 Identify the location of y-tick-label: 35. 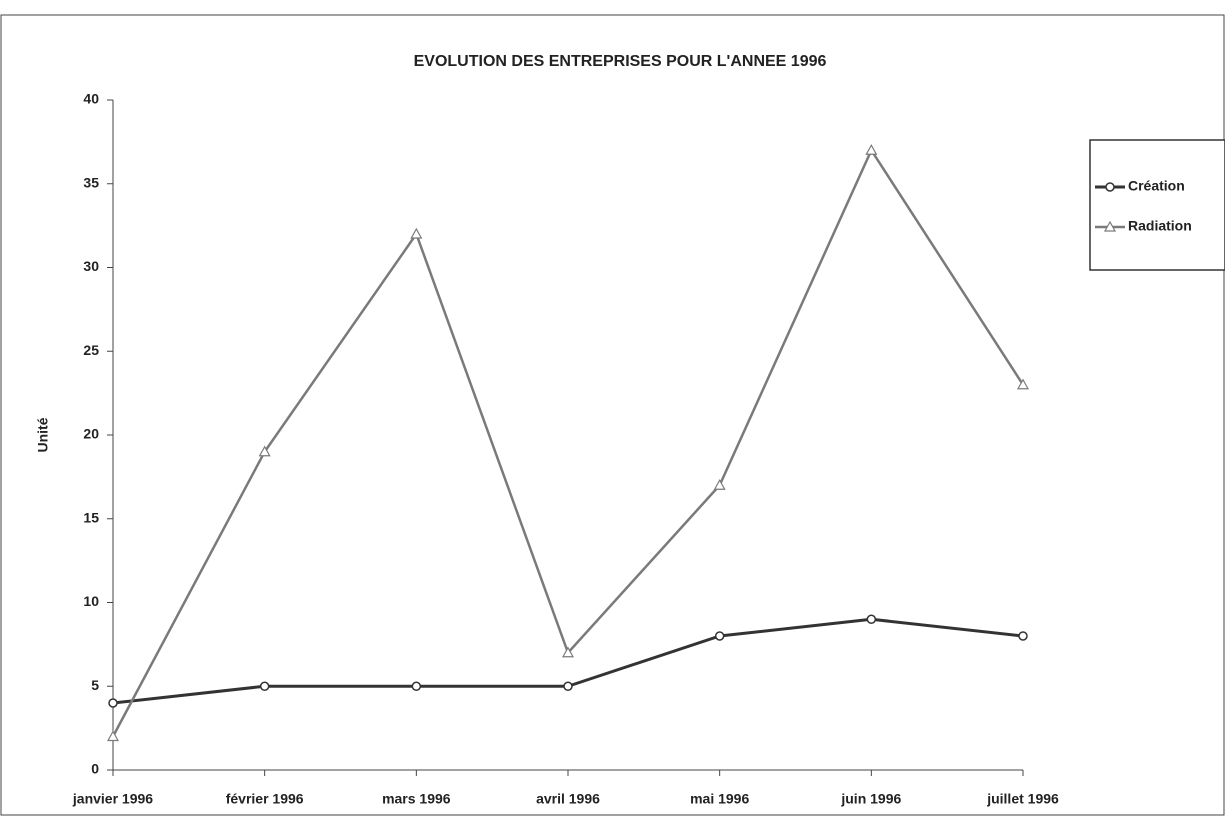
(91, 182).